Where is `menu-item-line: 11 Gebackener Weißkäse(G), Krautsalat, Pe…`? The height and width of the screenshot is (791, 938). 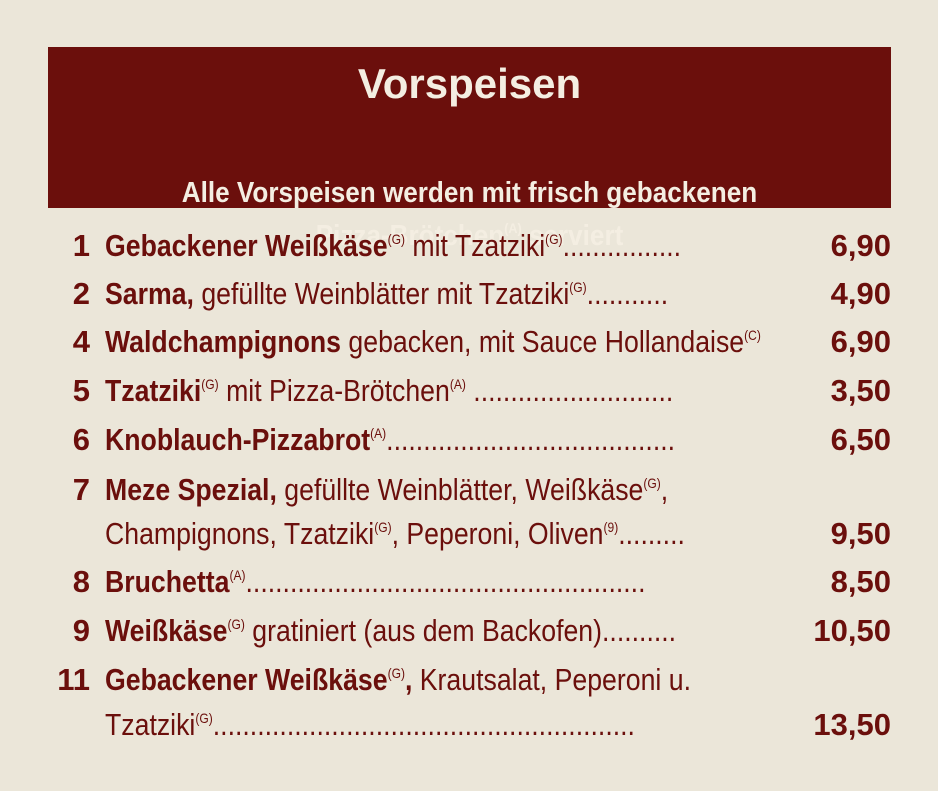
menu-item-line: 11 Gebackener Weißkäse(G), Krautsalat, Pe… is located at coordinates (469, 680).